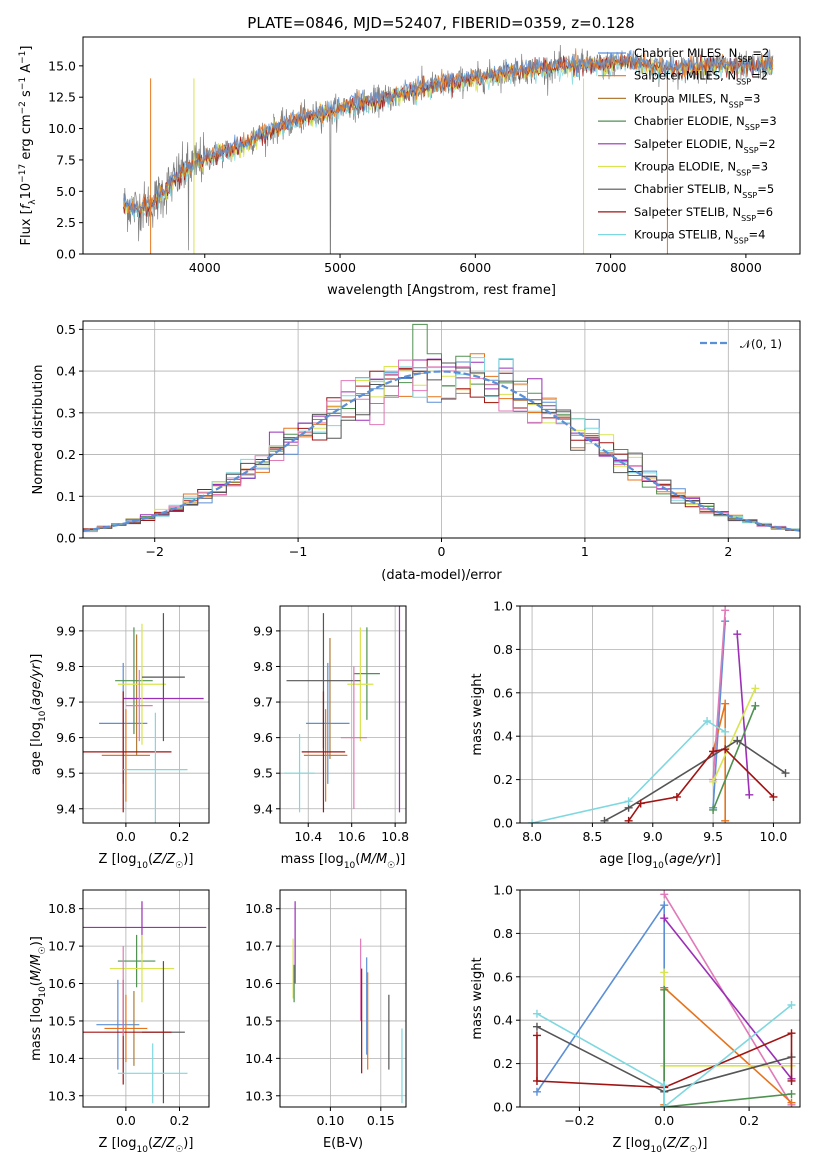  I want to click on x-tick-label: 7000, so click(611, 267).